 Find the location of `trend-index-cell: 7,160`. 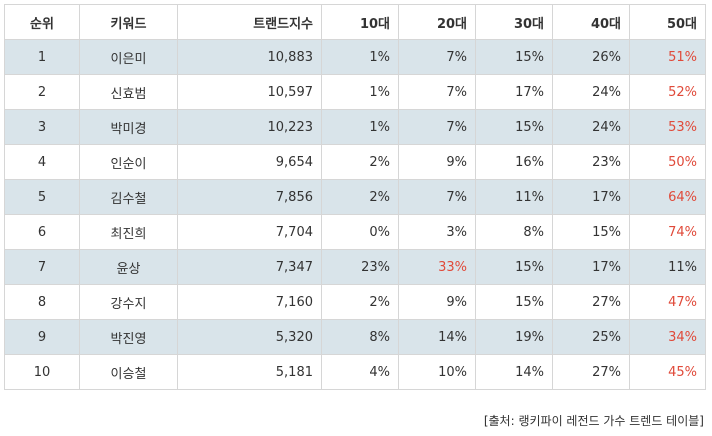

trend-index-cell: 7,160 is located at coordinates (249, 302).